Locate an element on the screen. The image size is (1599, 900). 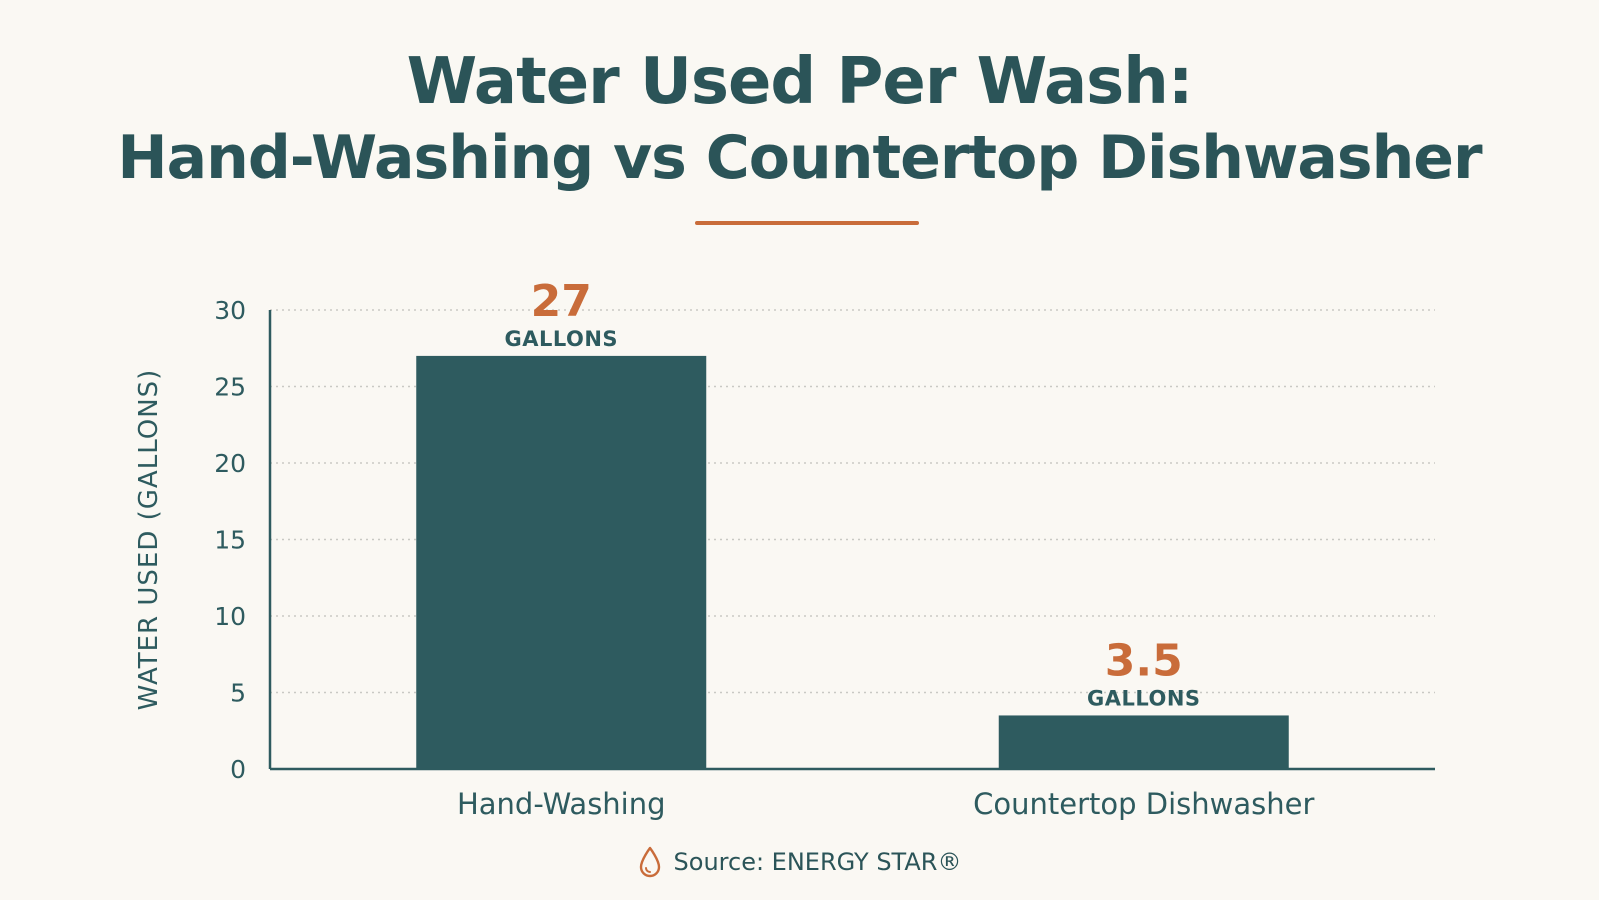
y-tick-label: 20 is located at coordinates (230, 463).